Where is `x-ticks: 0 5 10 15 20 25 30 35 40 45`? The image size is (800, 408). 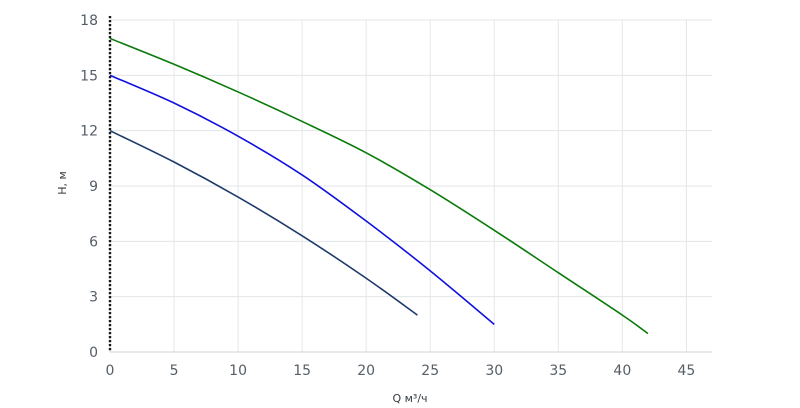
x-ticks: 0 5 10 15 20 25 30 35 40 45 is located at coordinates (401, 371).